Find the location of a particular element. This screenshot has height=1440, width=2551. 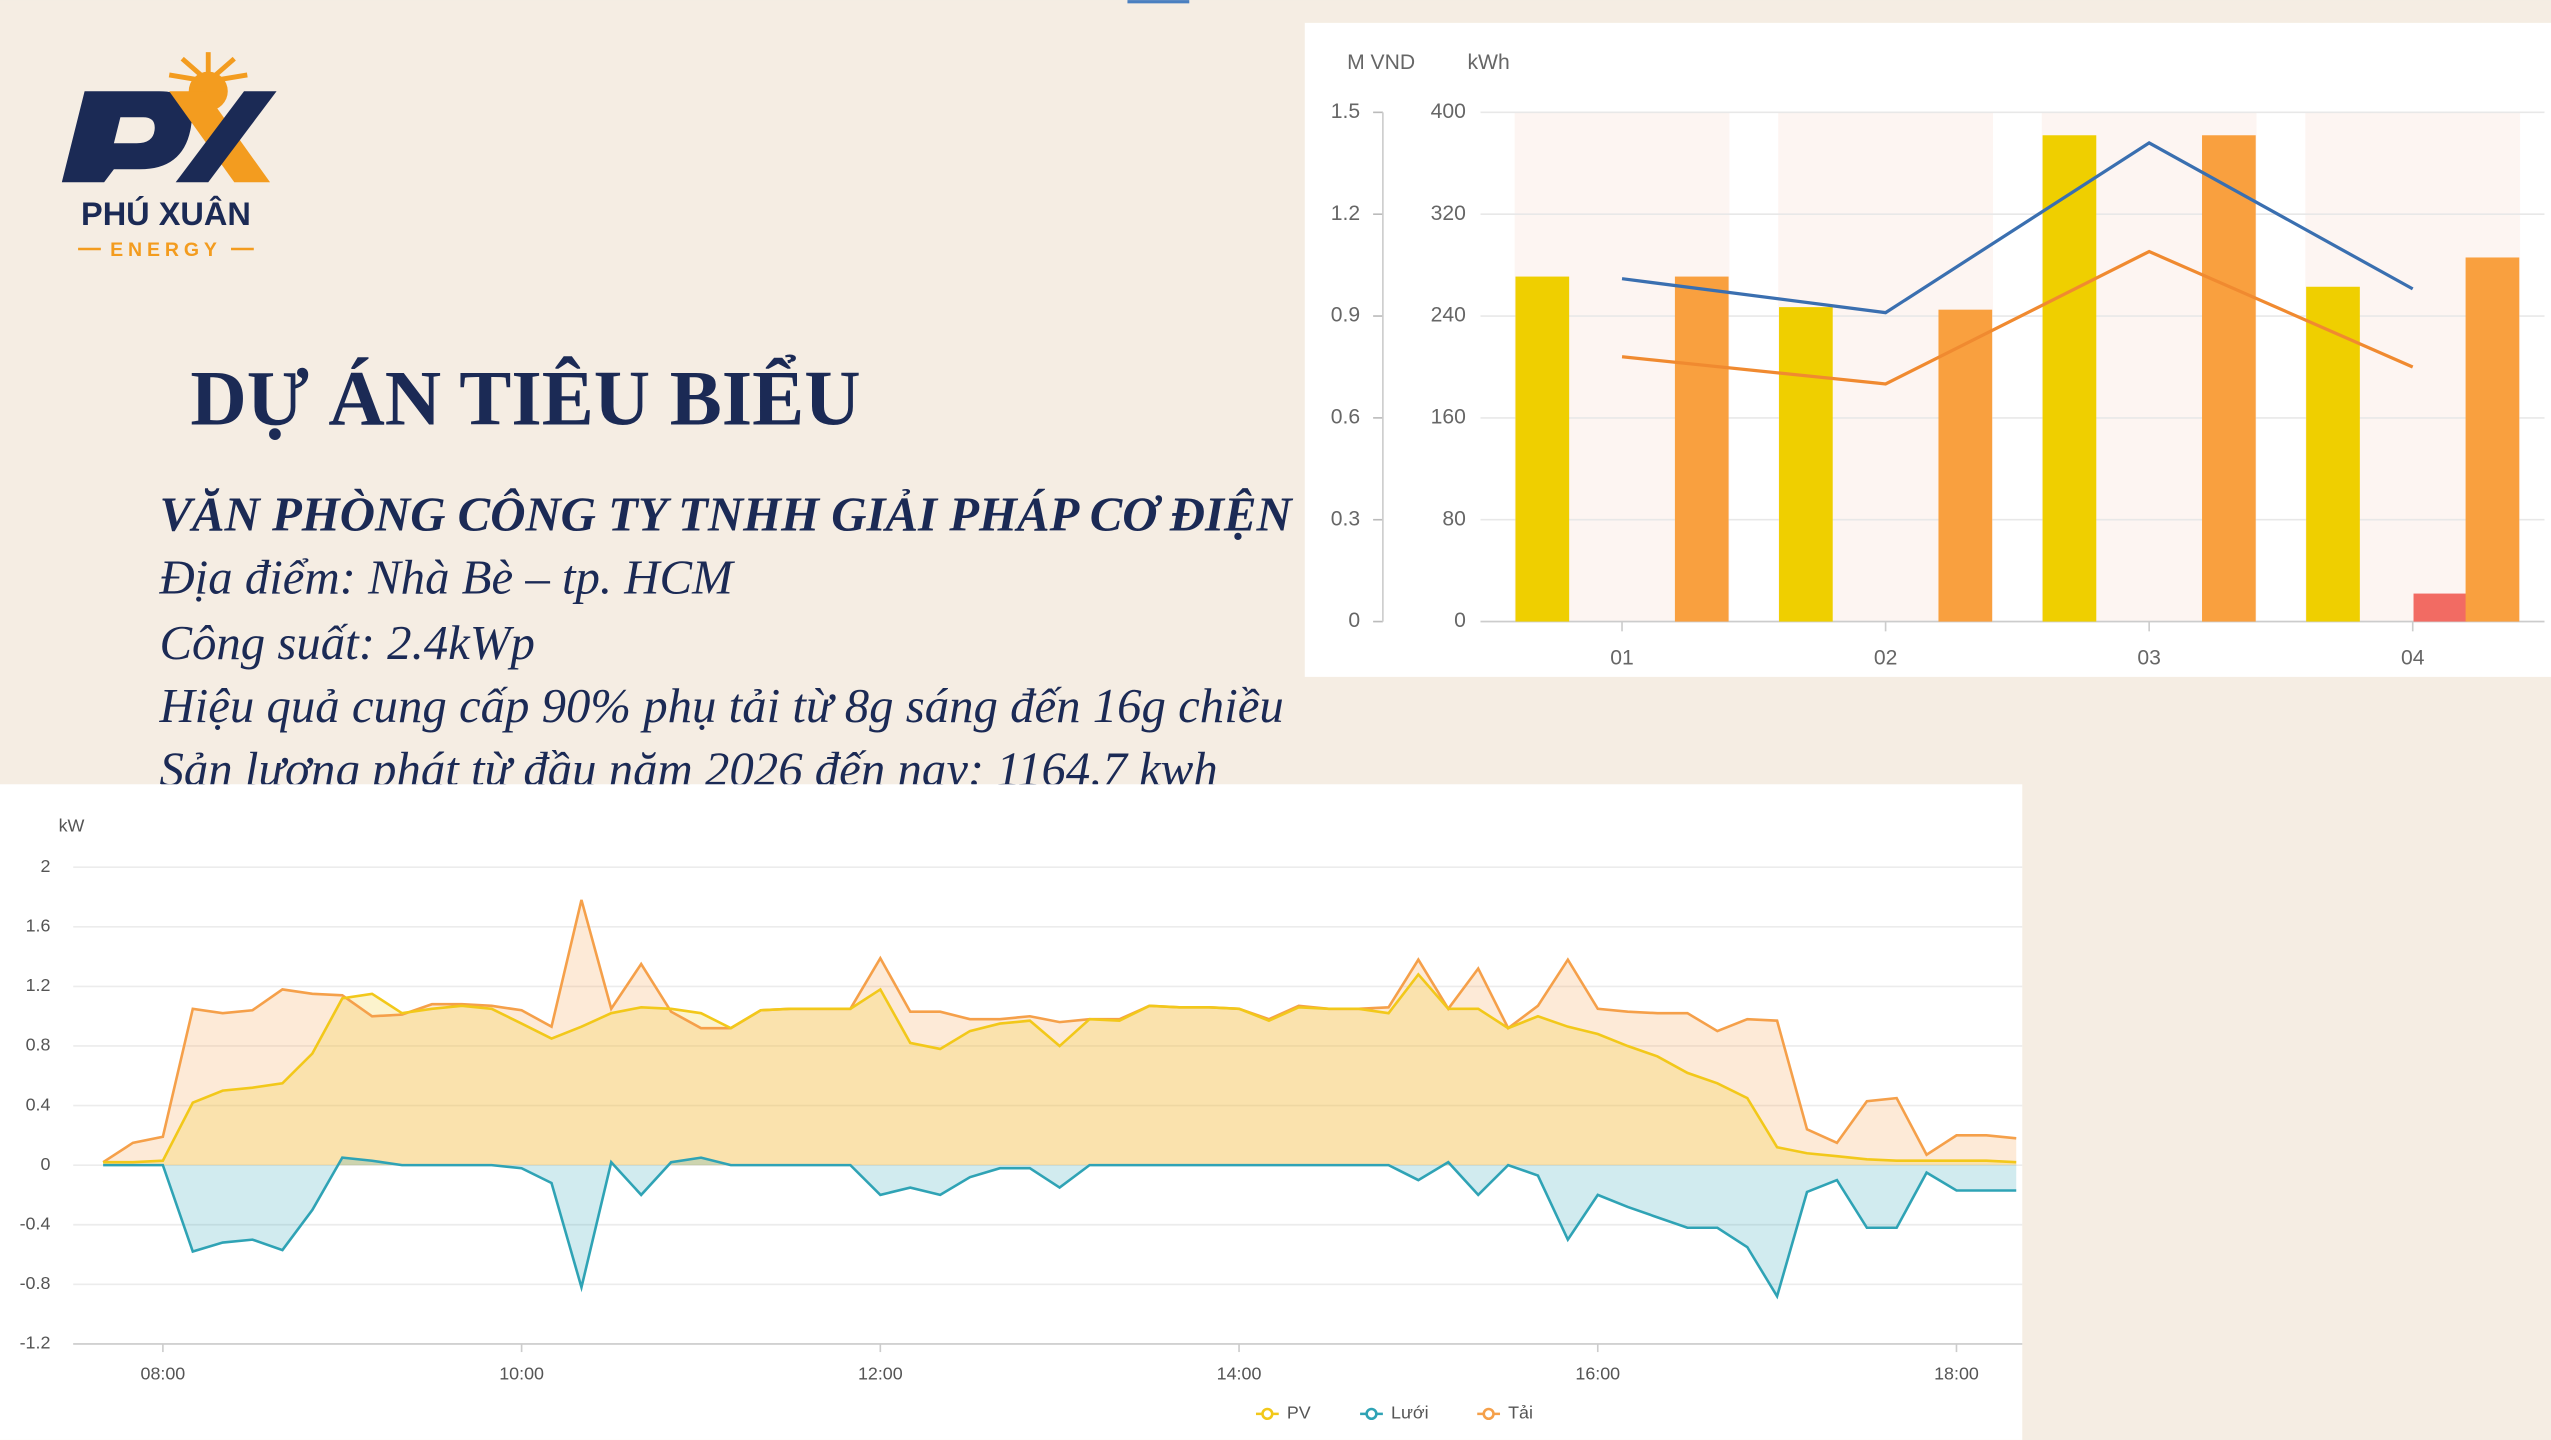

y-tick-label: 0.6 is located at coordinates (1345, 416).